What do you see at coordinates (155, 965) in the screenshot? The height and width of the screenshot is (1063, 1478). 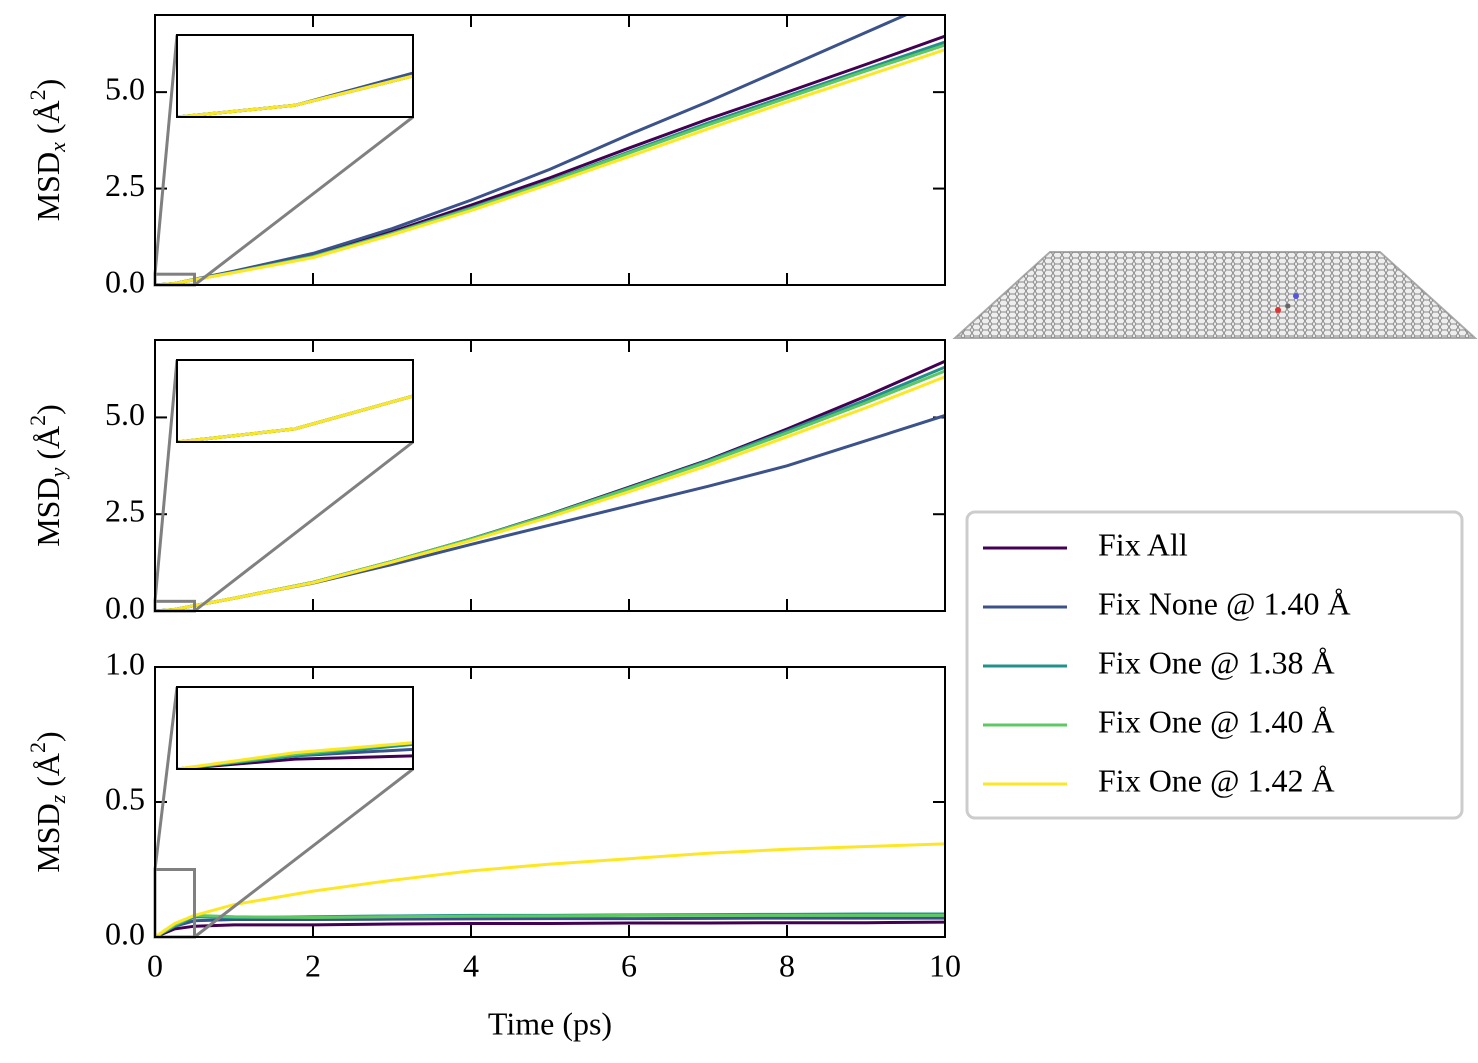 I see `x-tick-label: 0` at bounding box center [155, 965].